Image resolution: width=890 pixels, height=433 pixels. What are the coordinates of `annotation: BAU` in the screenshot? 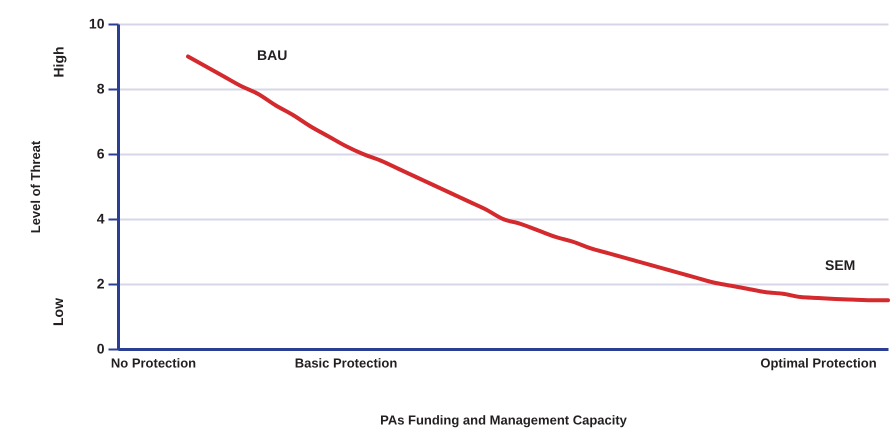 It's located at (272, 55).